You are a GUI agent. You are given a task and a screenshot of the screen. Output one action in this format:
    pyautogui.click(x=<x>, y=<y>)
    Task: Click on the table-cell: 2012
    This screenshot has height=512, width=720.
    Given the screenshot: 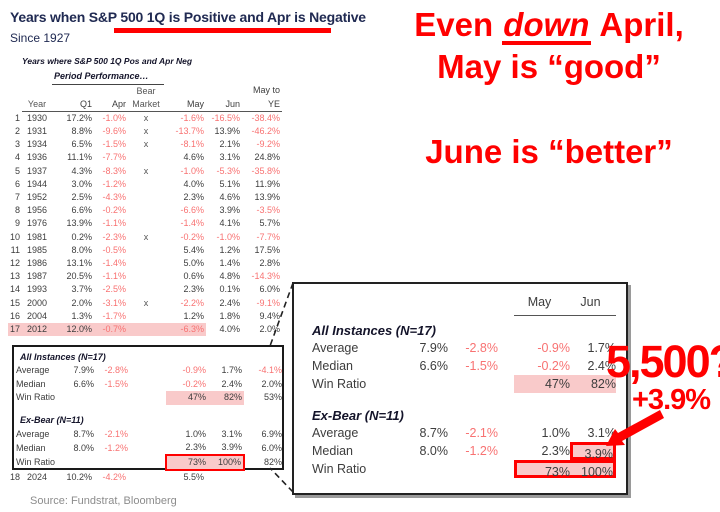 What is the action you would take?
    pyautogui.click(x=37, y=329)
    